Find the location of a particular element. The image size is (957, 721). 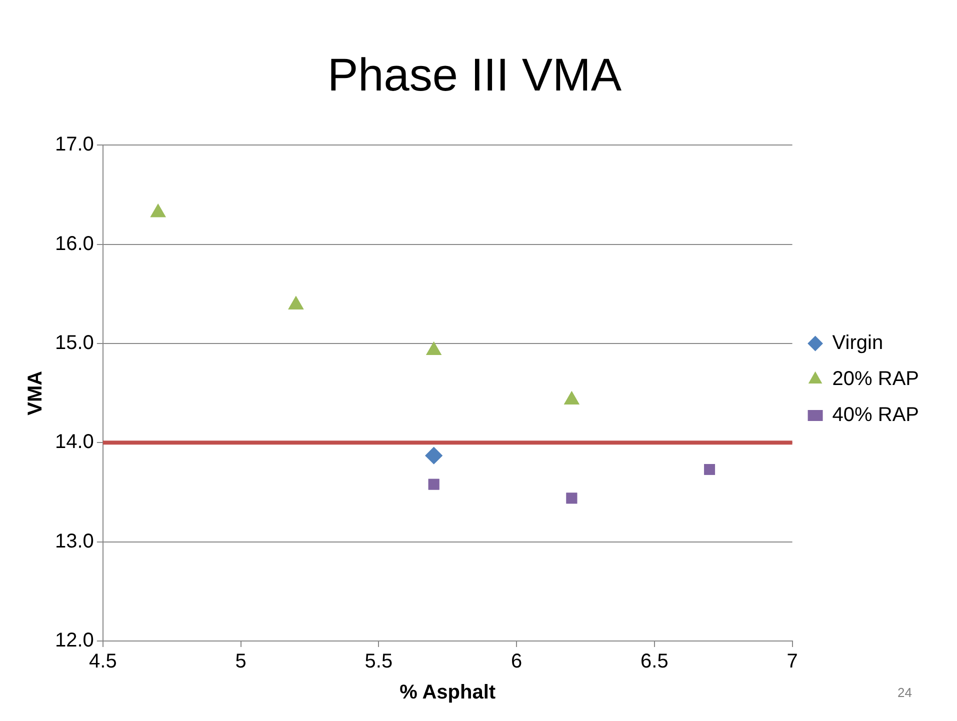

legend-label: 20% RAP is located at coordinates (876, 379).